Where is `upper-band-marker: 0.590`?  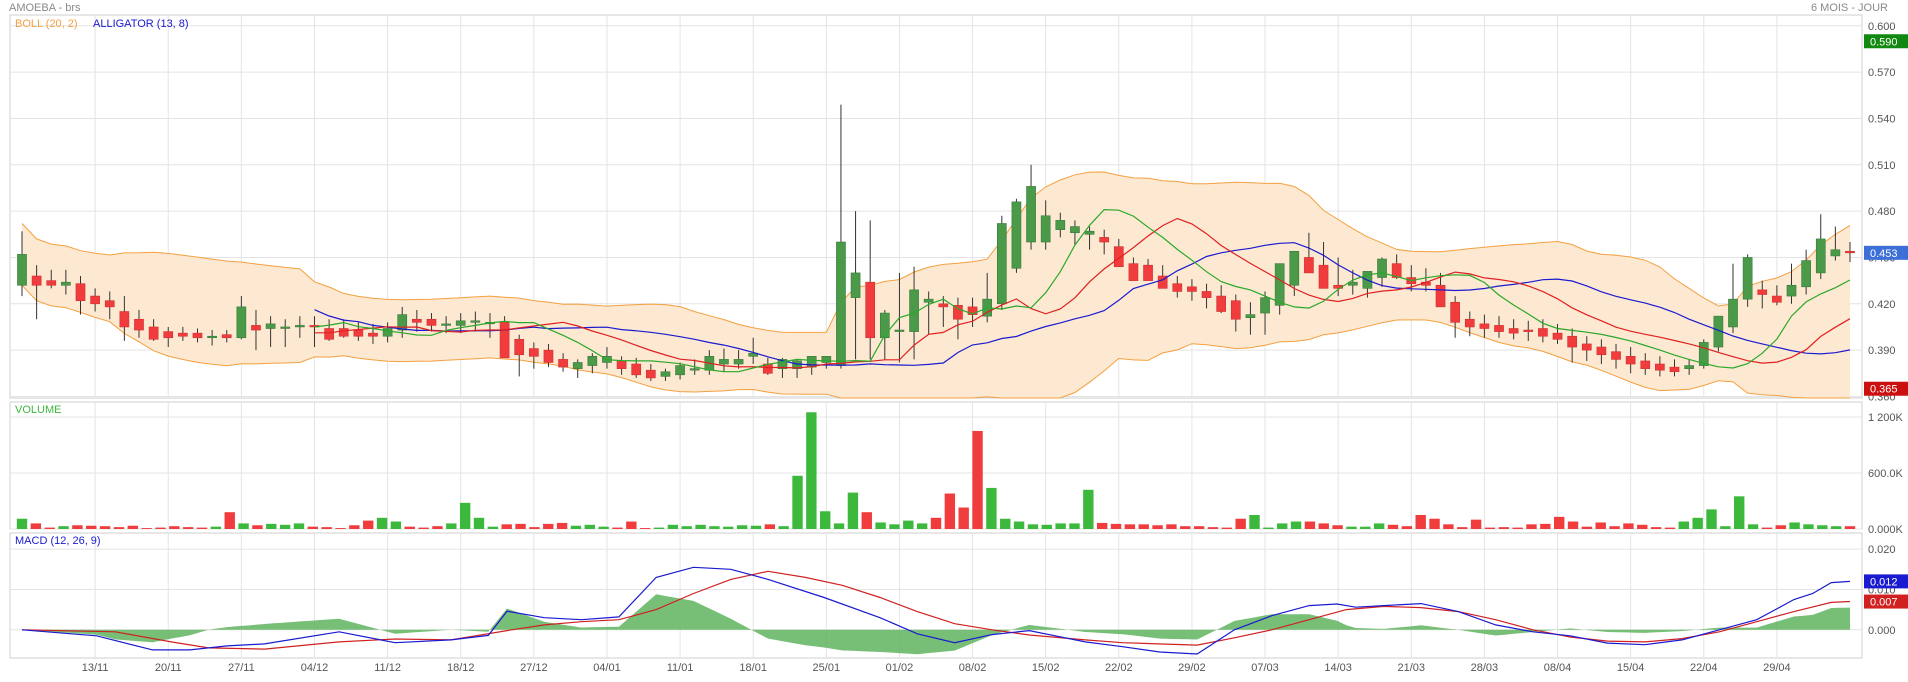
upper-band-marker: 0.590 is located at coordinates (1886, 41).